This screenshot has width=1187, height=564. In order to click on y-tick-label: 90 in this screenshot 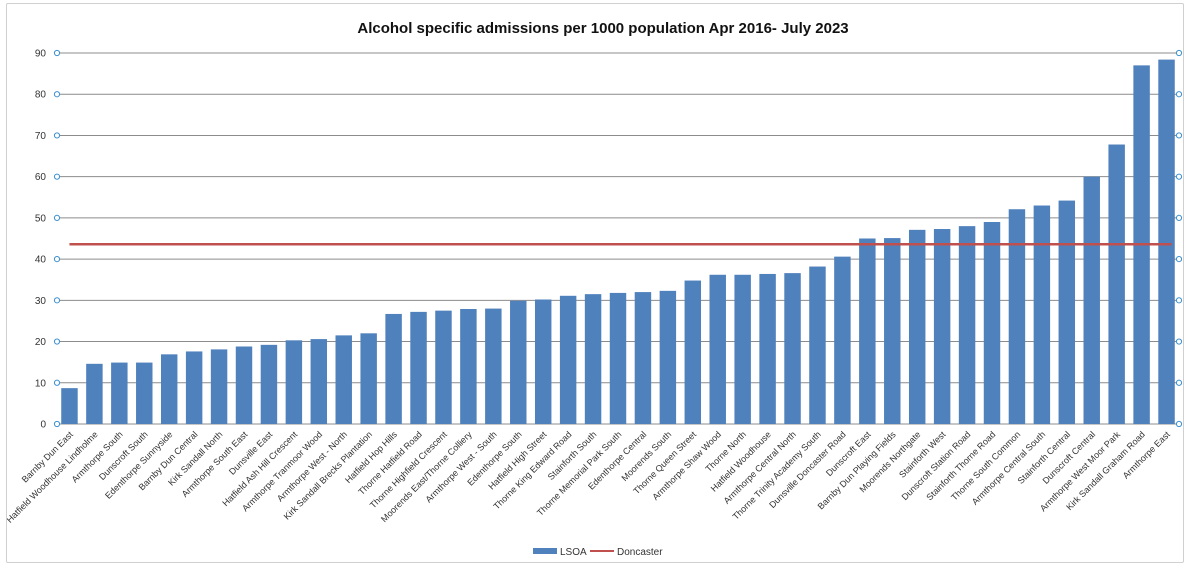, I will do `click(41, 54)`.